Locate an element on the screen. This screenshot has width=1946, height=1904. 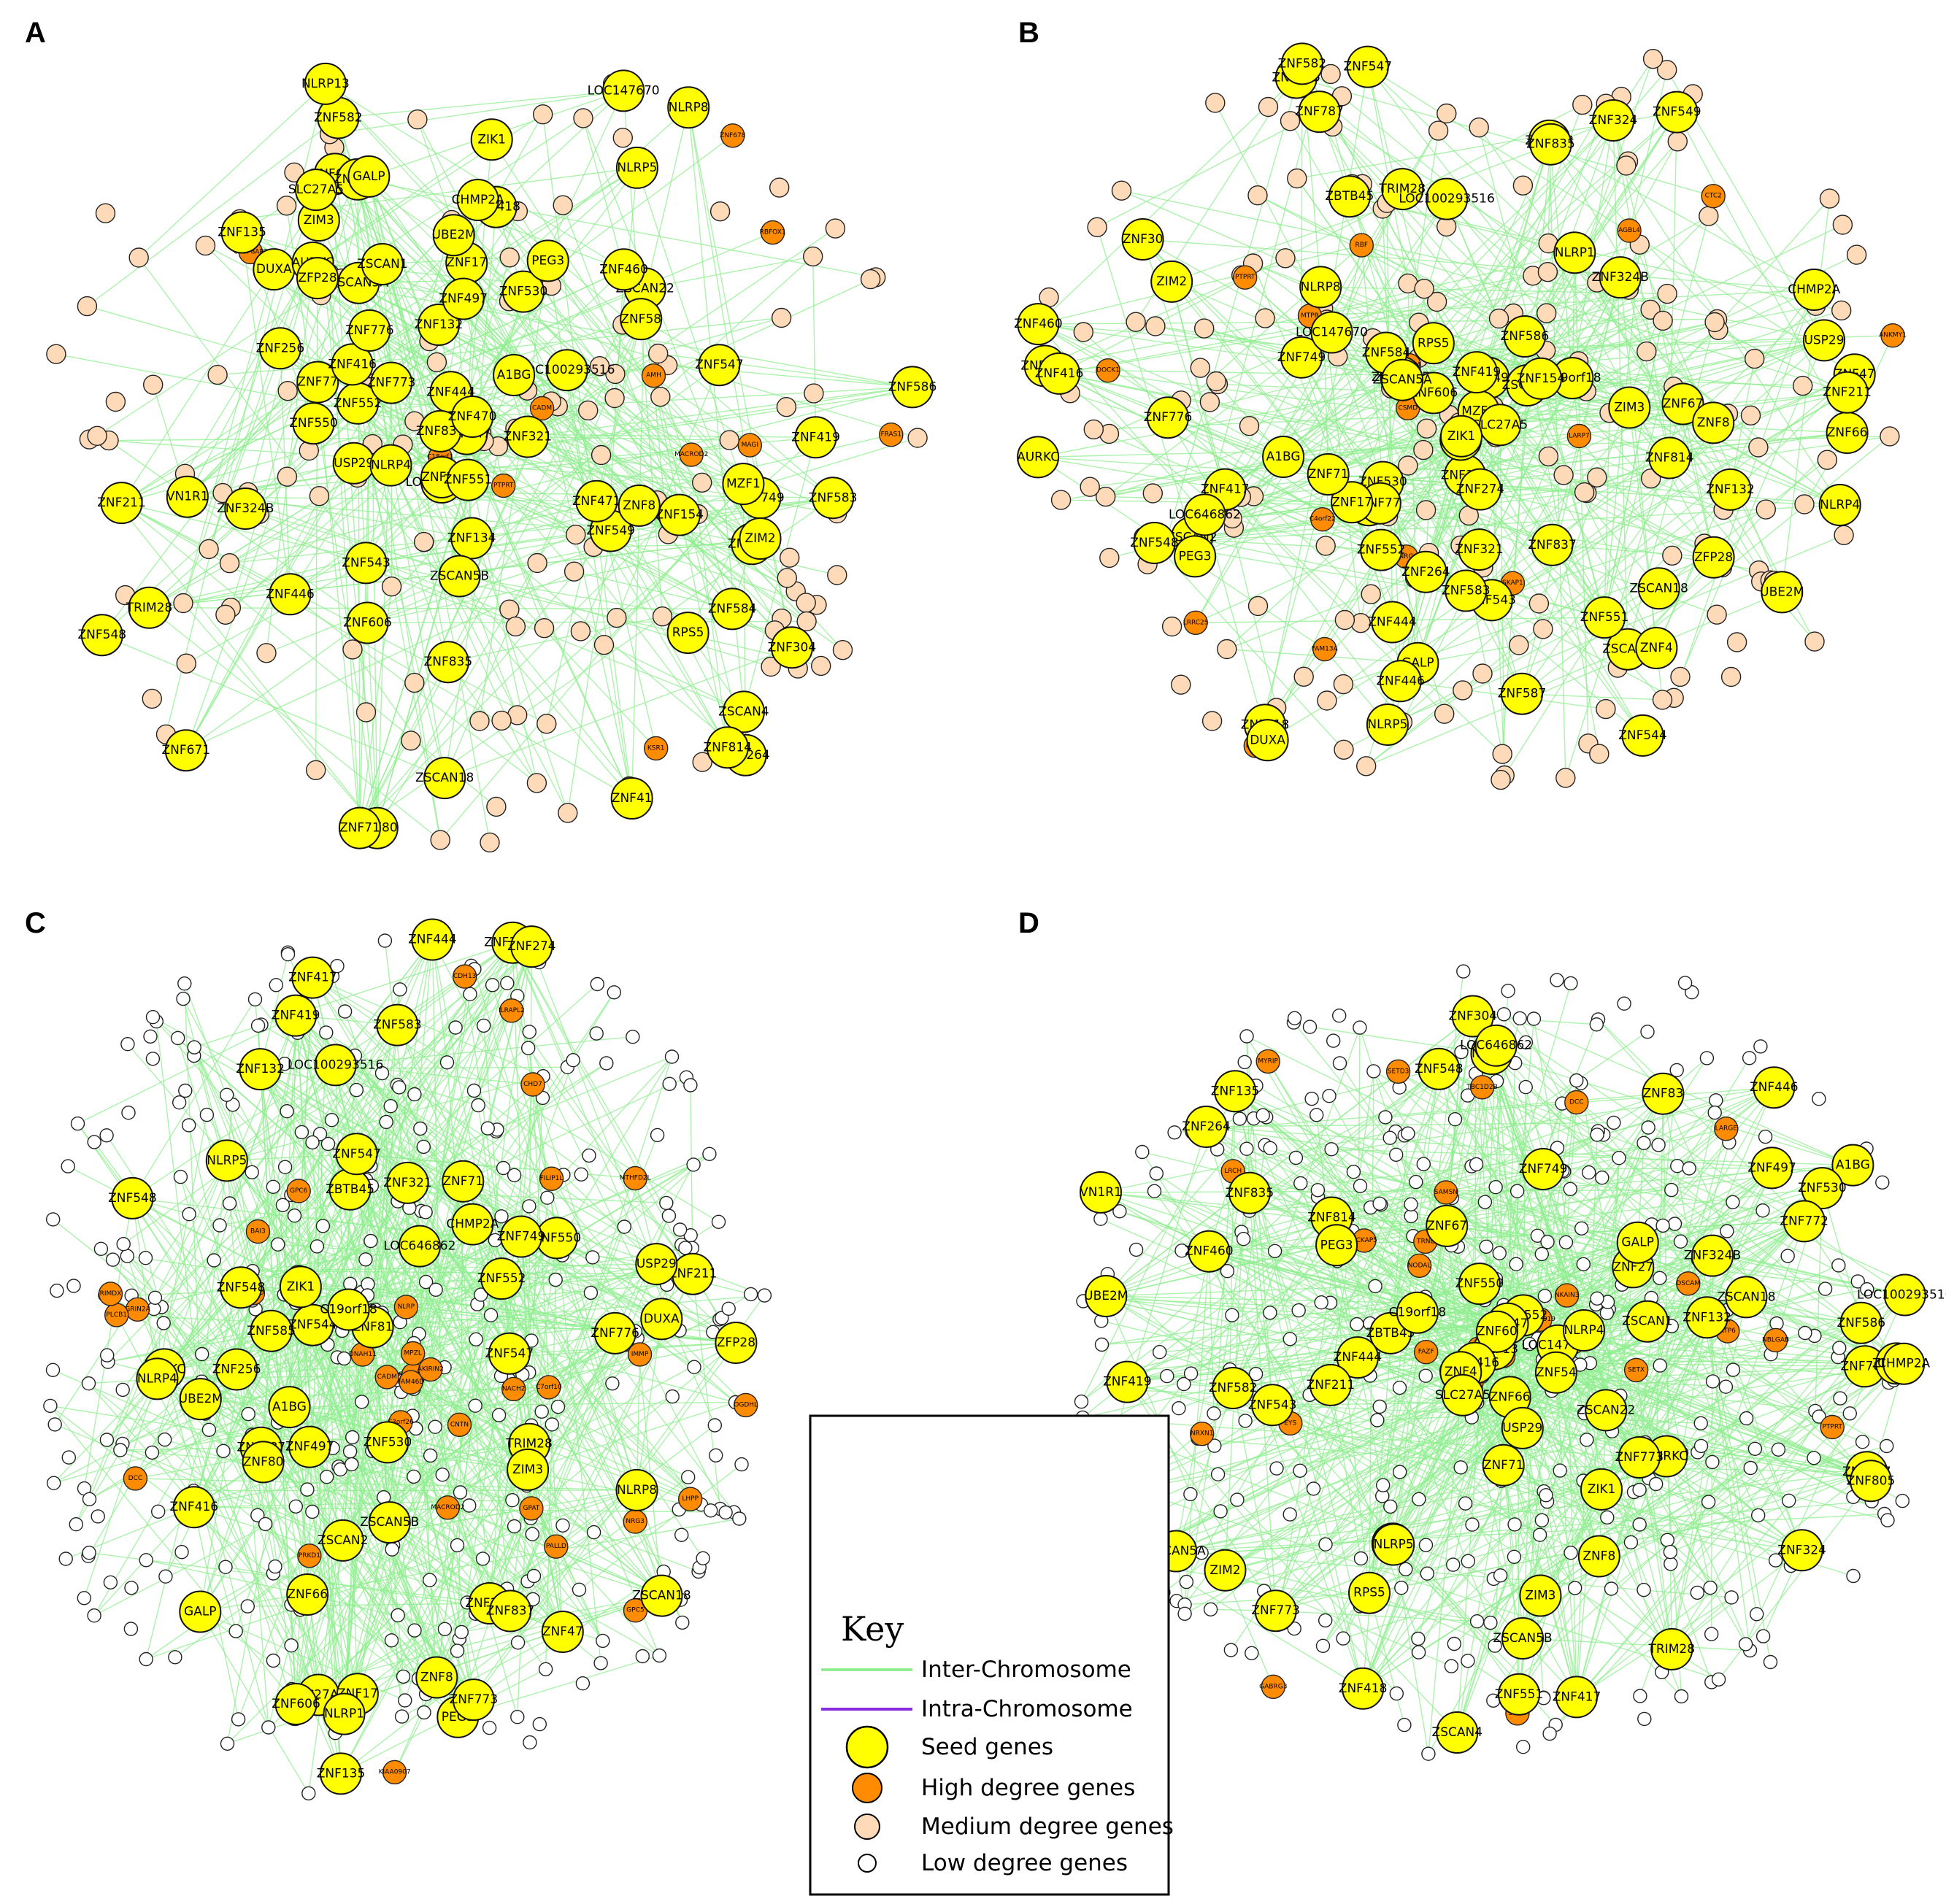
high-gene-label: FAM13A is located at coordinates (1325, 649).